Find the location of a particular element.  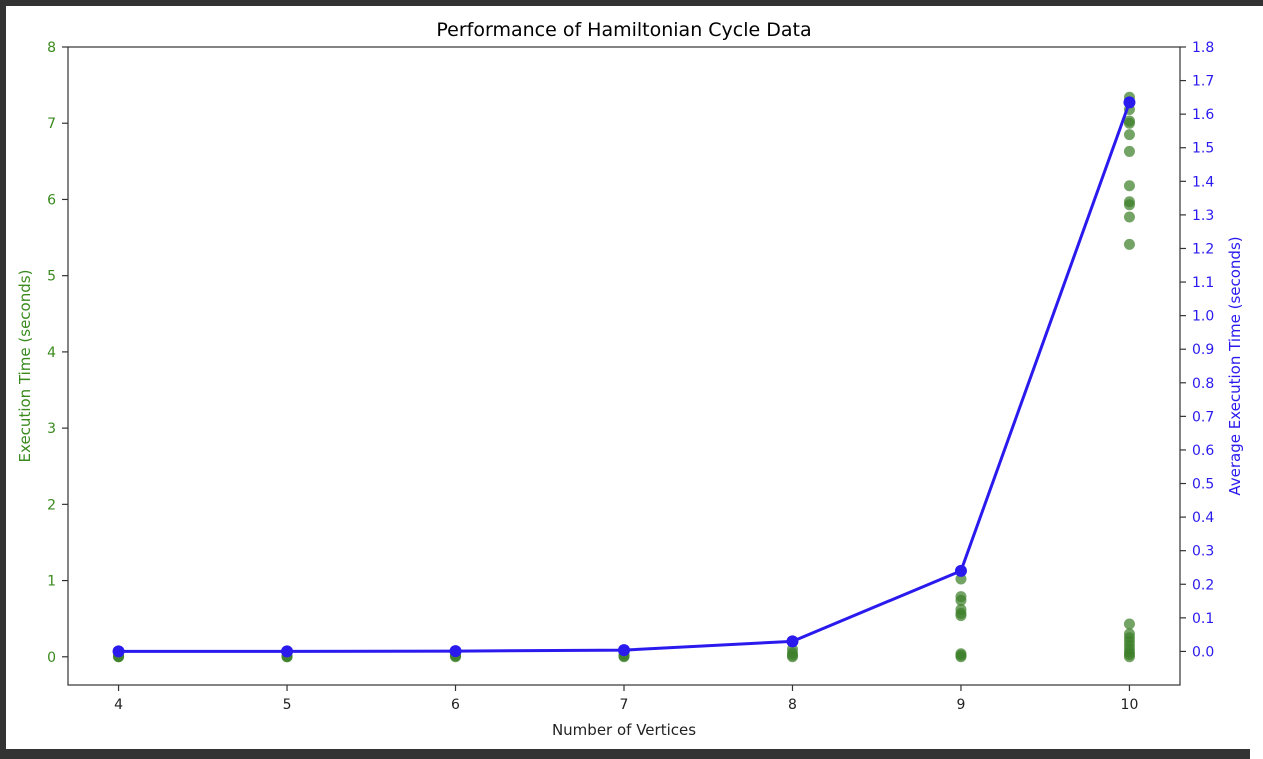

y-right-tick-label: 1.2 is located at coordinates (1203, 249).